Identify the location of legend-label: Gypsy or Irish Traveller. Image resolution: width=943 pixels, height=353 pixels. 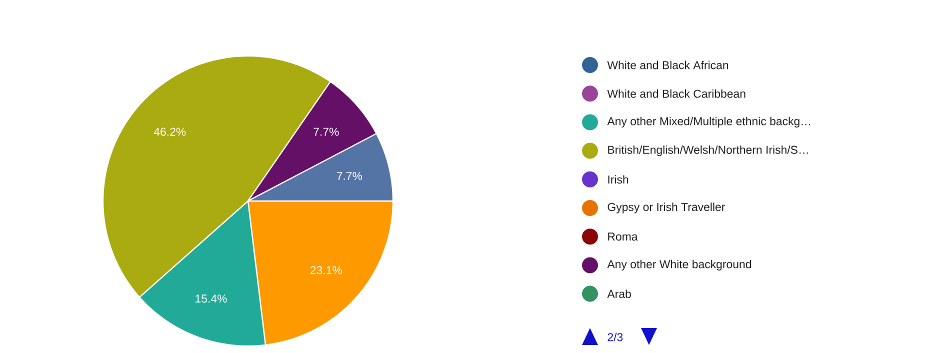
(666, 208).